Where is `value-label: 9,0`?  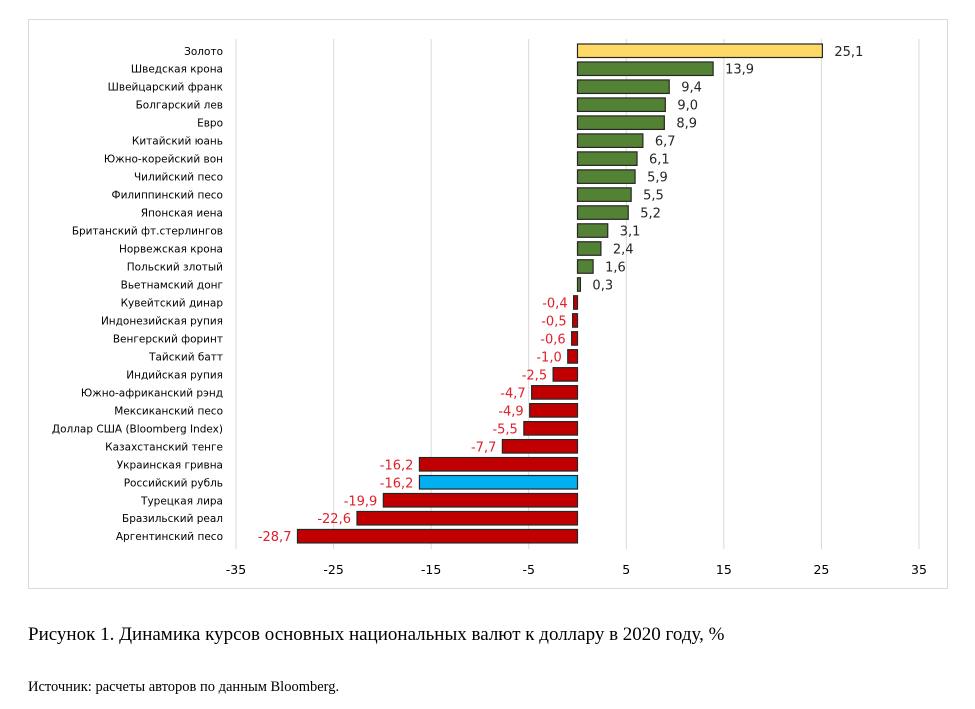 value-label: 9,0 is located at coordinates (687, 106).